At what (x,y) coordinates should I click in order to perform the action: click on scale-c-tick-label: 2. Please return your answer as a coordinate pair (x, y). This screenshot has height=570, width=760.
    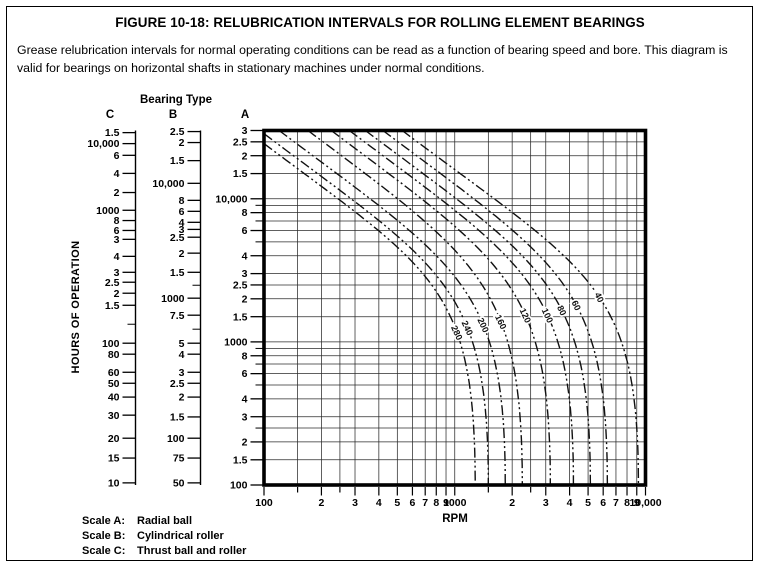
    Looking at the image, I should click on (117, 193).